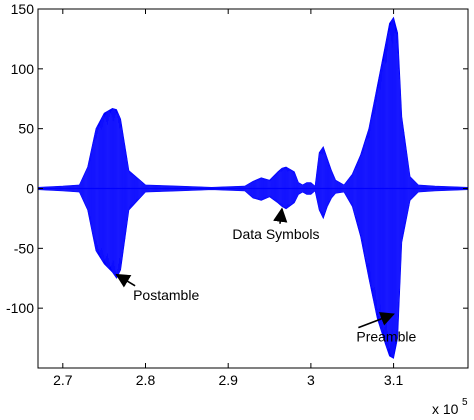  What do you see at coordinates (63, 380) in the screenshot?
I see `x-tick-label: 2.7` at bounding box center [63, 380].